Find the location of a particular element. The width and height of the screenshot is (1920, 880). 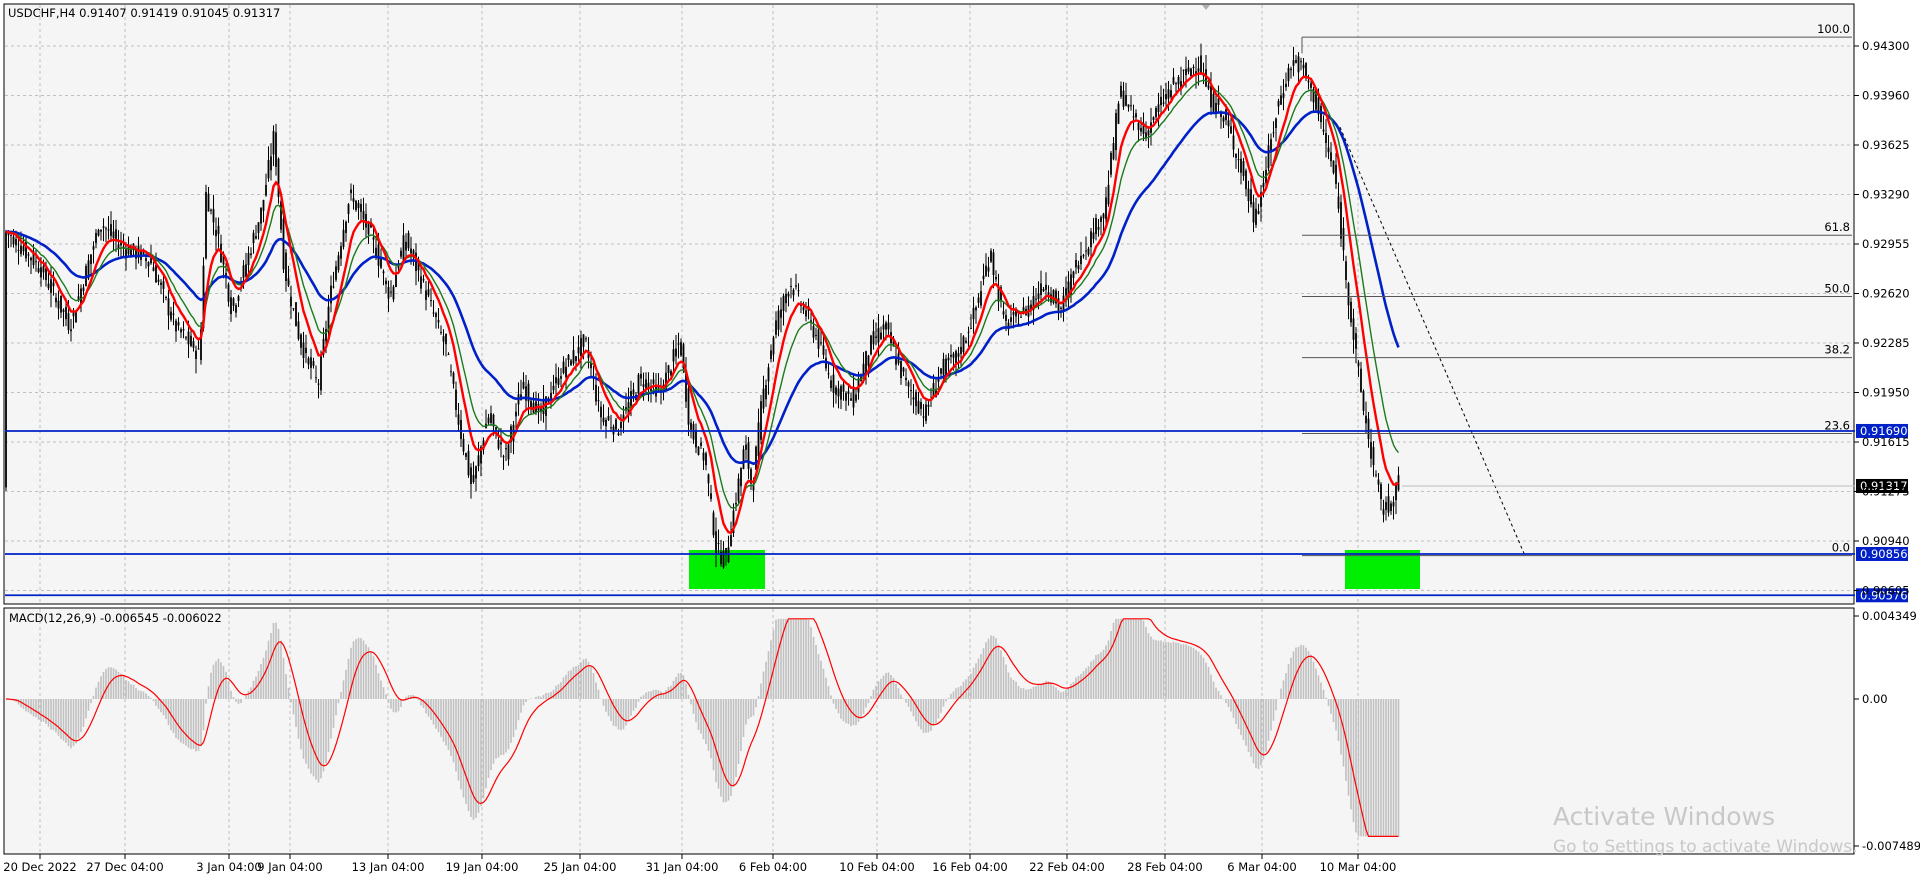

price-tag-label: 0.90856 is located at coordinates (1884, 554).